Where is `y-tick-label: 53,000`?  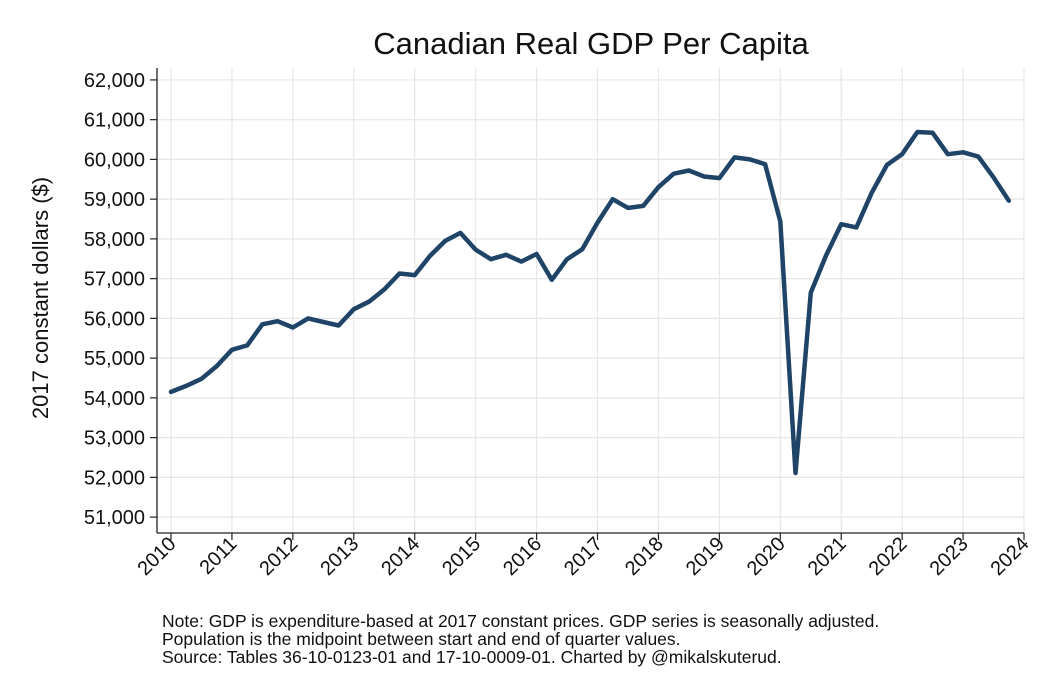 y-tick-label: 53,000 is located at coordinates (114, 439).